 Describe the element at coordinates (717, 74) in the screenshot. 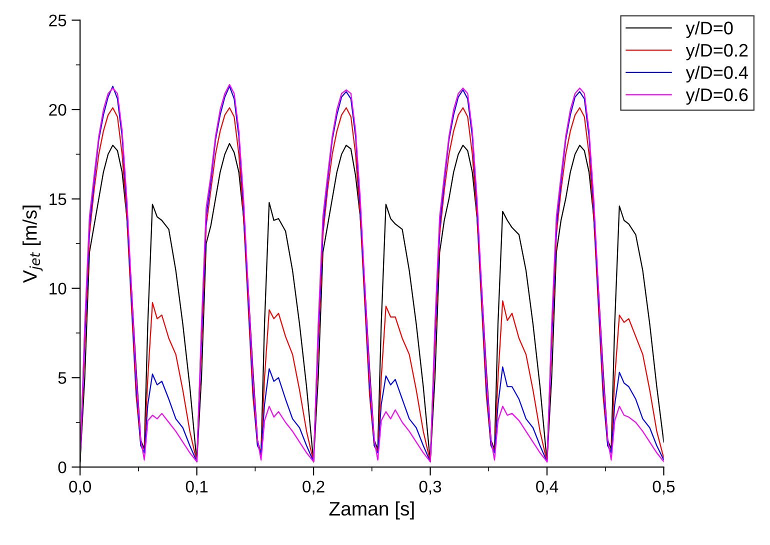

I see `legend-label: y/D=0.4` at that location.